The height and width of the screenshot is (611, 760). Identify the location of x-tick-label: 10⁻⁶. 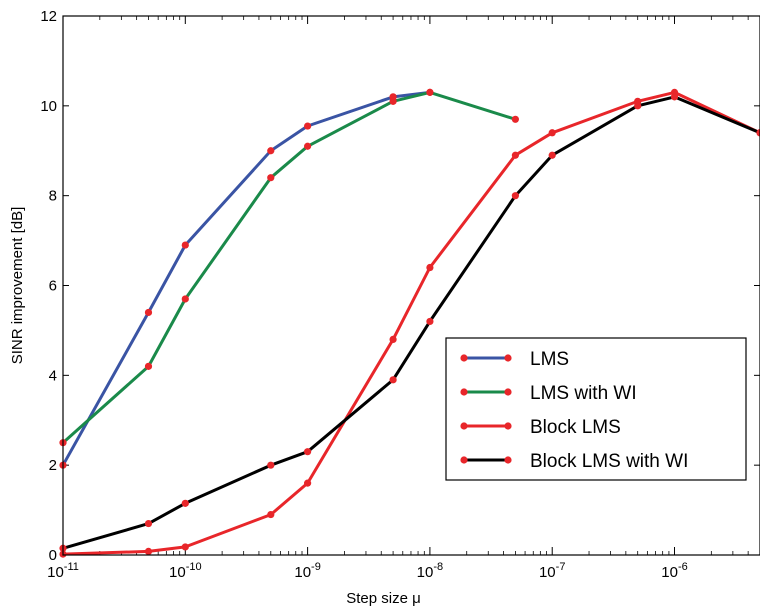
(674, 571).